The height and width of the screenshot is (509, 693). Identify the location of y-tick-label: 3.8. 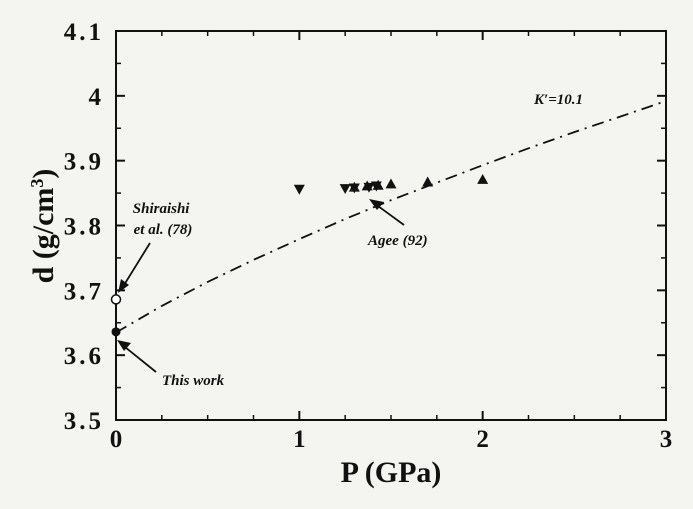
(84, 227).